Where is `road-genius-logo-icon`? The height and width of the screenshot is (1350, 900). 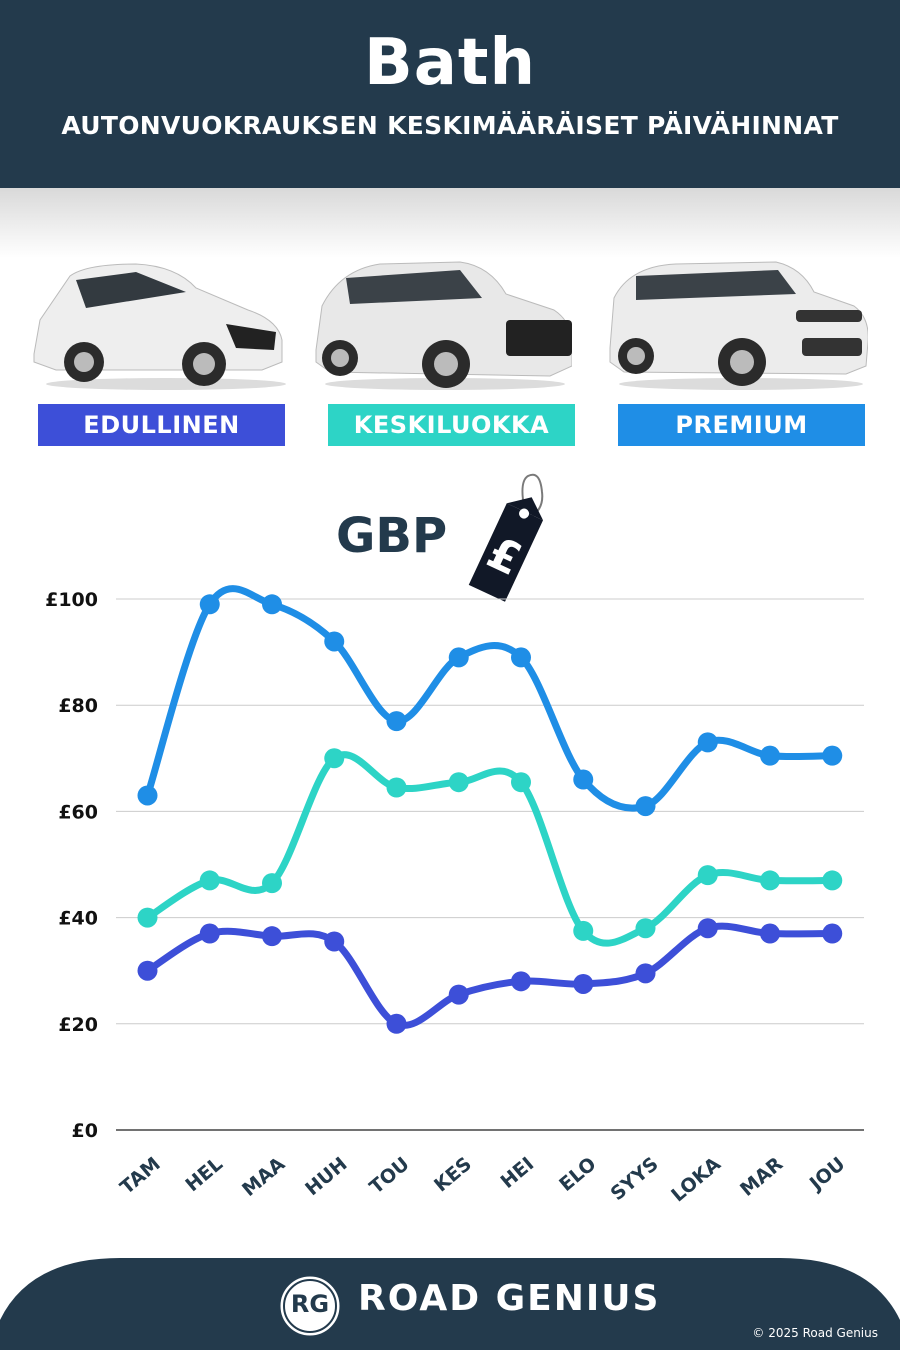 road-genius-logo-icon is located at coordinates (310, 1306).